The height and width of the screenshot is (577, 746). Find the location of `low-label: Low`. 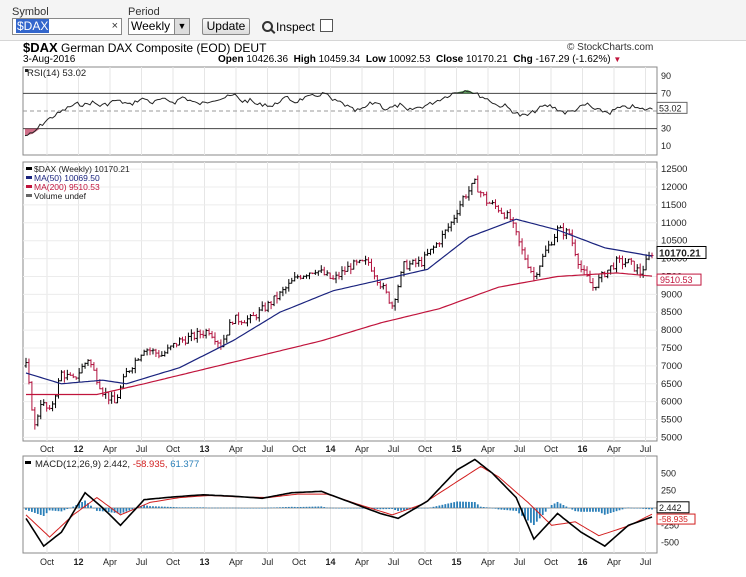

low-label: Low is located at coordinates (375, 59).